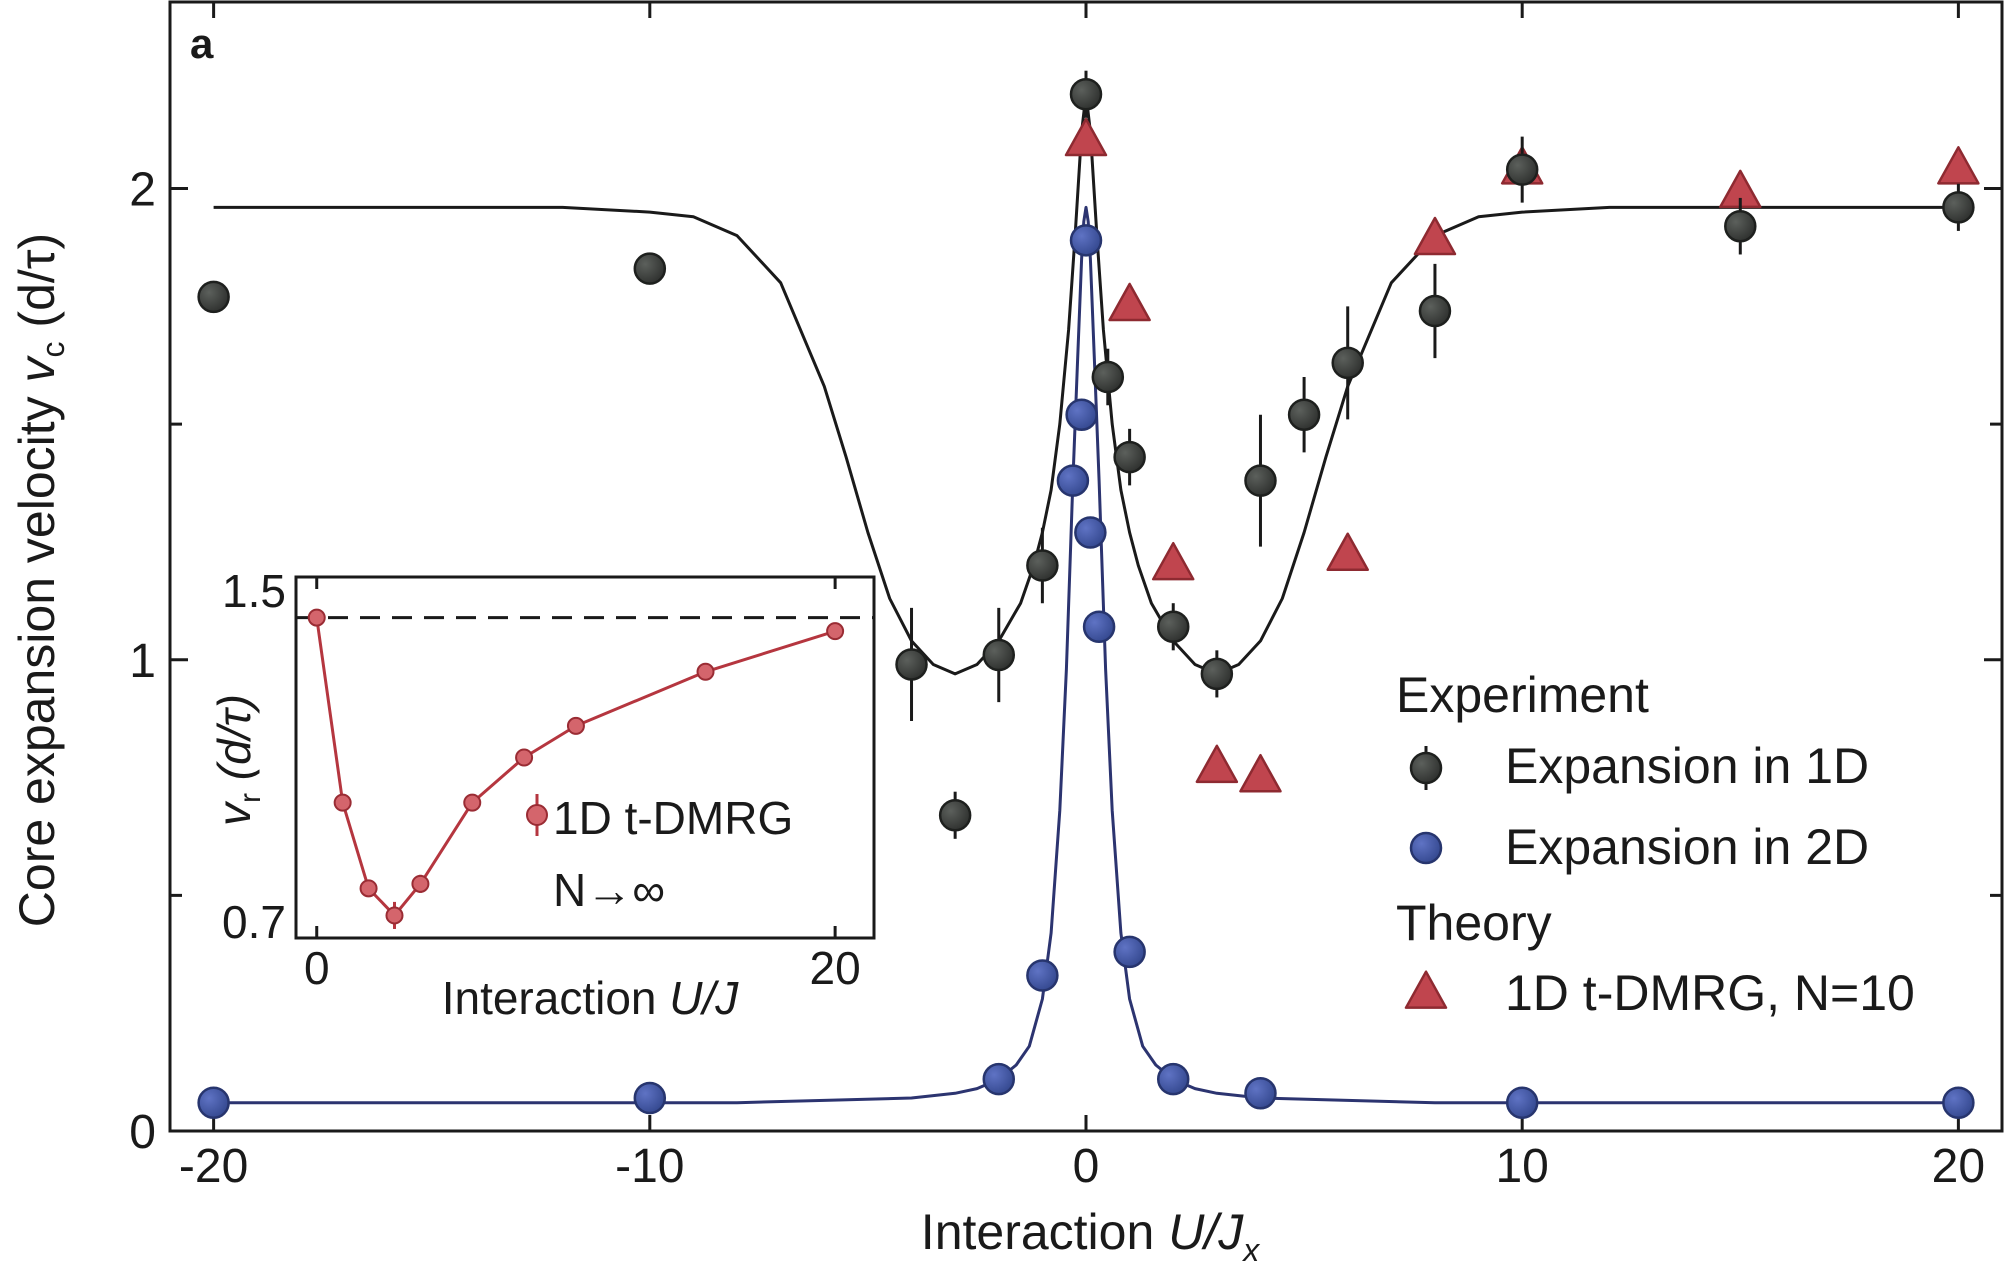 The width and height of the screenshot is (2007, 1268). What do you see at coordinates (142, 1132) in the screenshot?
I see `y-tick-label: 0` at bounding box center [142, 1132].